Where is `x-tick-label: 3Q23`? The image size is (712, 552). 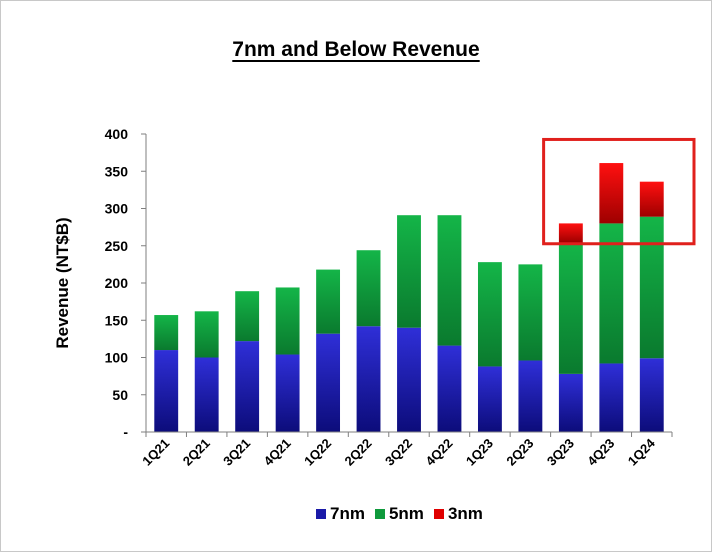
x-tick-label: 3Q23 is located at coordinates (560, 452).